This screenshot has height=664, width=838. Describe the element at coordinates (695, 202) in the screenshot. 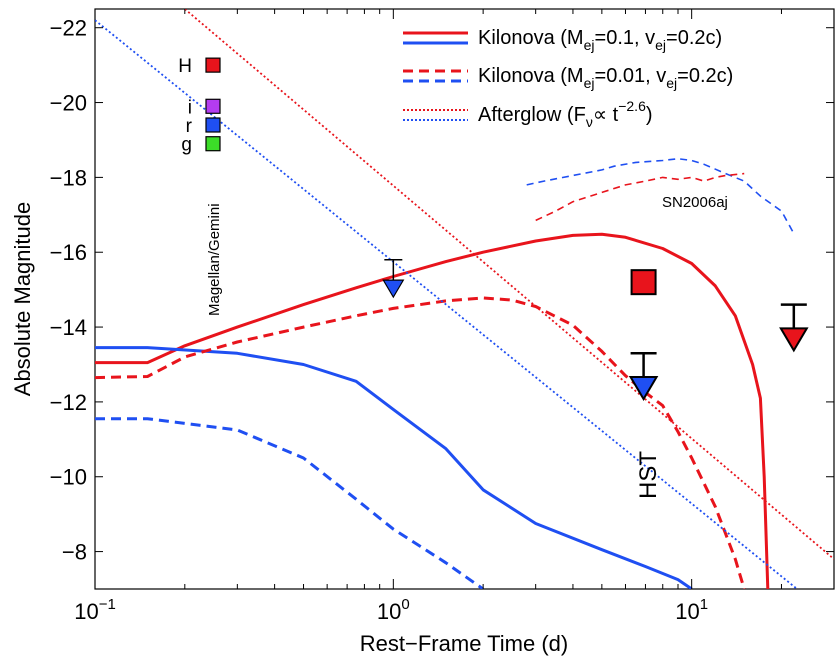

I see `sn2006aj-label: SN2006aj` at that location.